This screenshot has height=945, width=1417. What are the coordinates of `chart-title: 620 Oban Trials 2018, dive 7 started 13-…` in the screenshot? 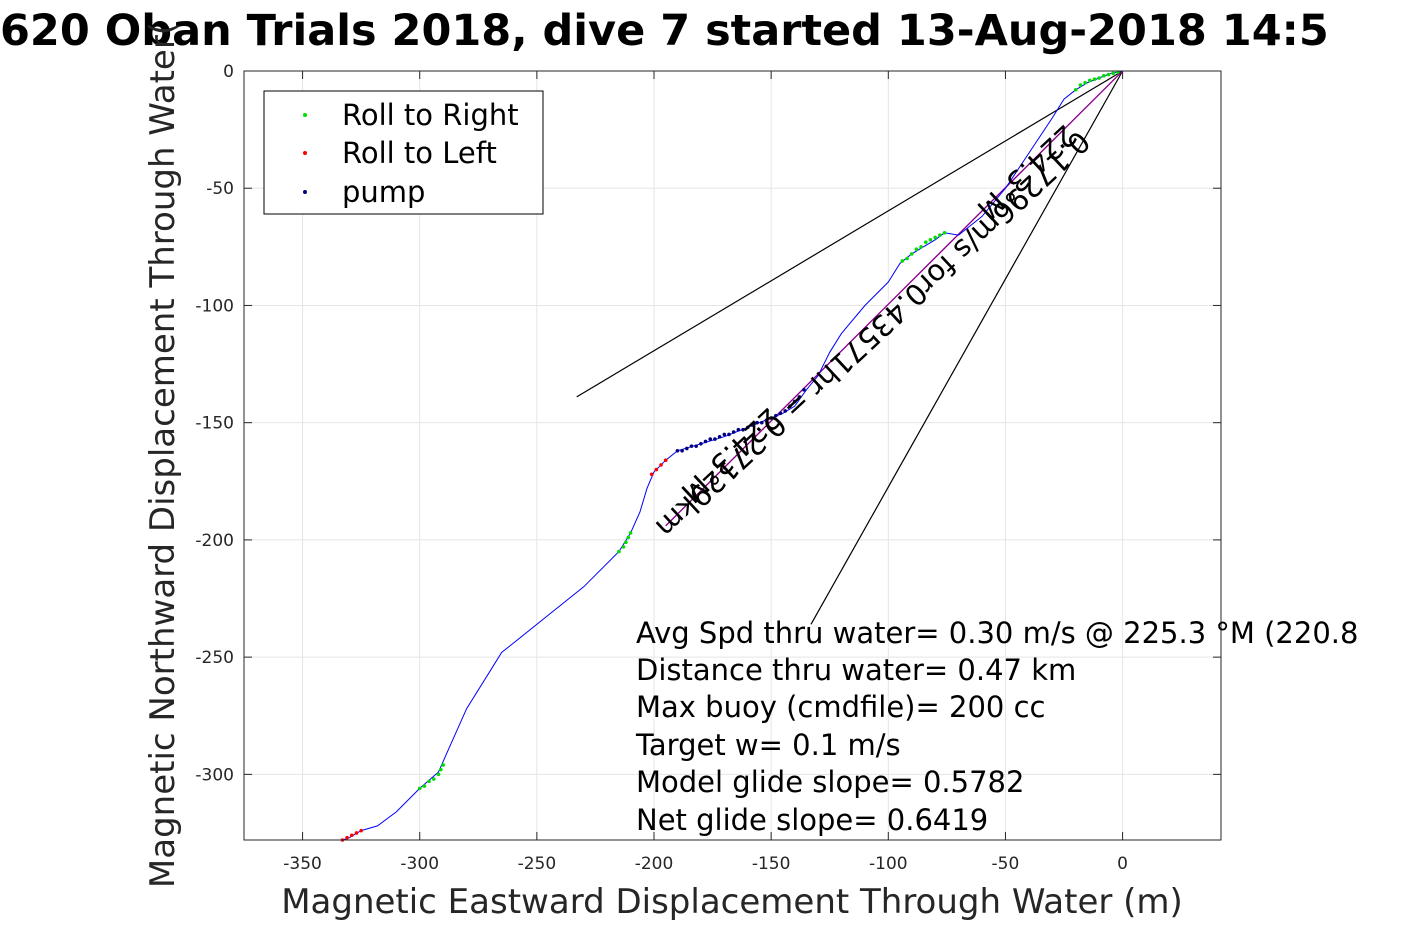 It's located at (664, 31).